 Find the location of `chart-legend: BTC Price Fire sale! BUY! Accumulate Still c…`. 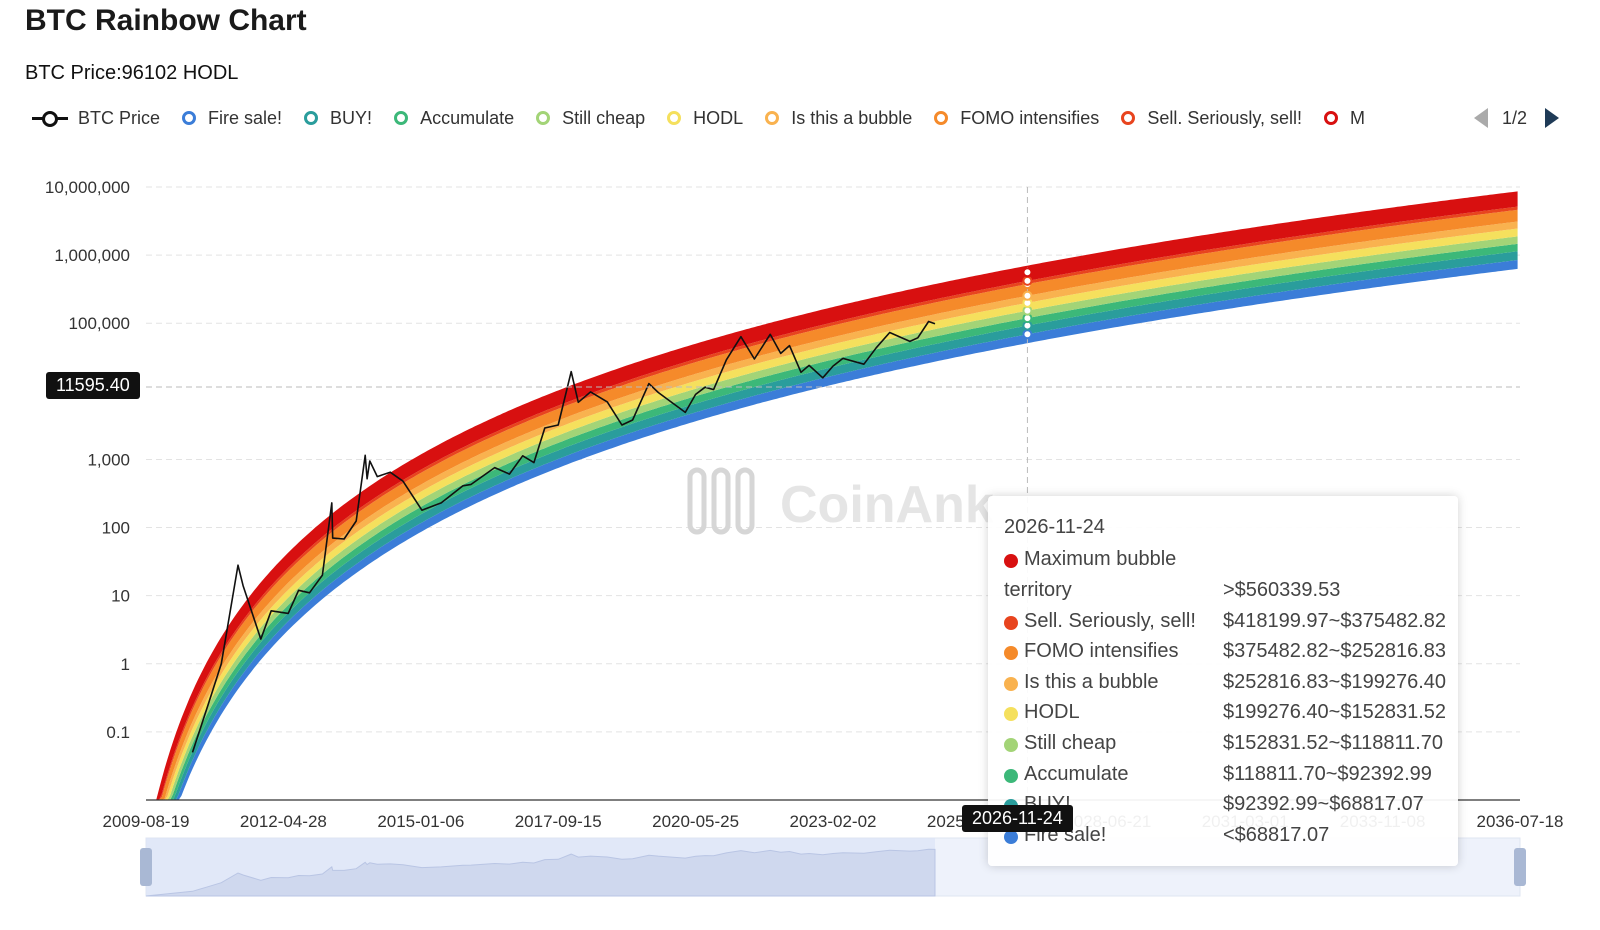

chart-legend: BTC Price Fire sale! BUY! Accumulate Still c… is located at coordinates (816, 118).